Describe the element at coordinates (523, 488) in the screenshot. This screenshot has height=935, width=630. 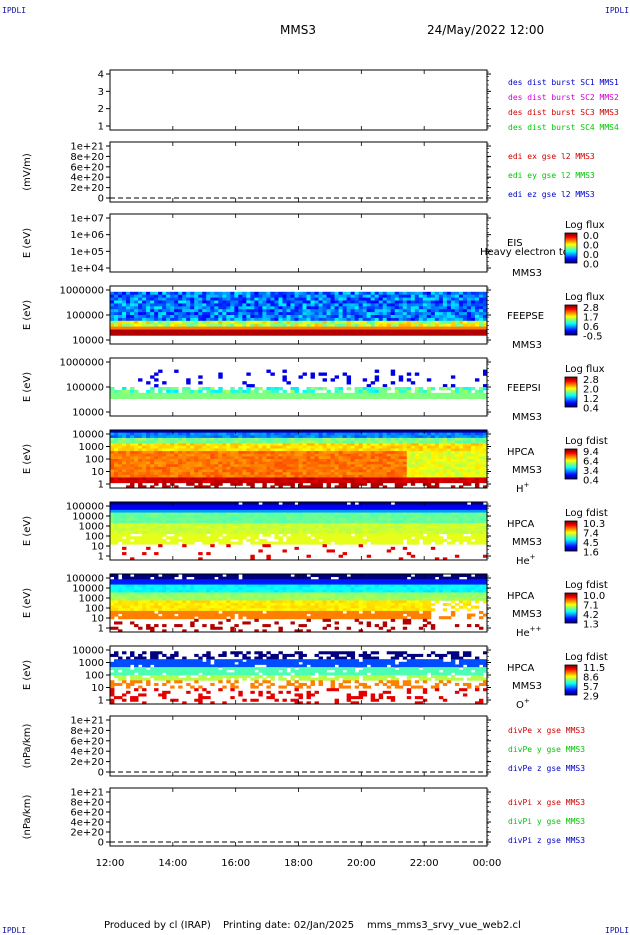
I see `species-label-p6: H+` at that location.